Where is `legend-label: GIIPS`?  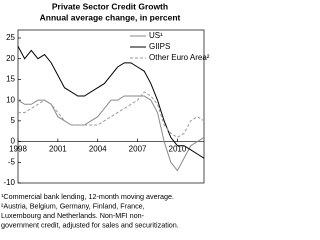
legend-label: GIIPS is located at coordinates (159, 46).